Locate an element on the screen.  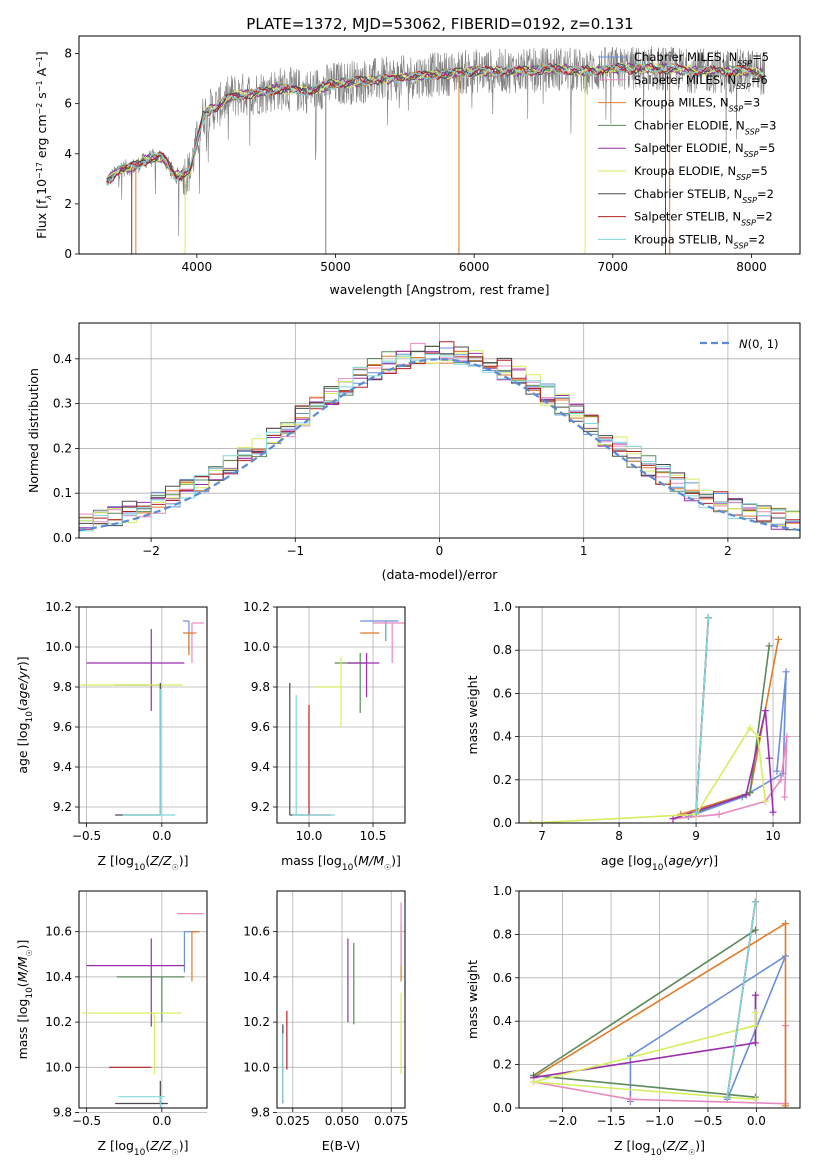
y-tick-label: 4 is located at coordinates (68, 154).